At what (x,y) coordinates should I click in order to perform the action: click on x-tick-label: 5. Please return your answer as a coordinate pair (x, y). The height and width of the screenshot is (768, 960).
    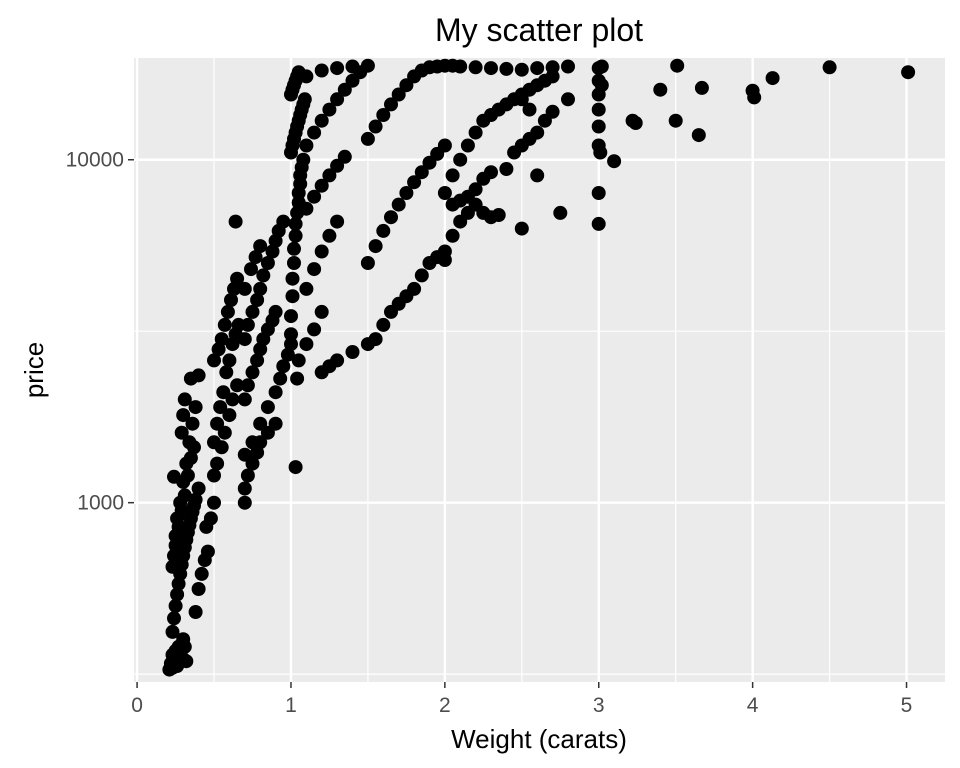
    Looking at the image, I should click on (907, 705).